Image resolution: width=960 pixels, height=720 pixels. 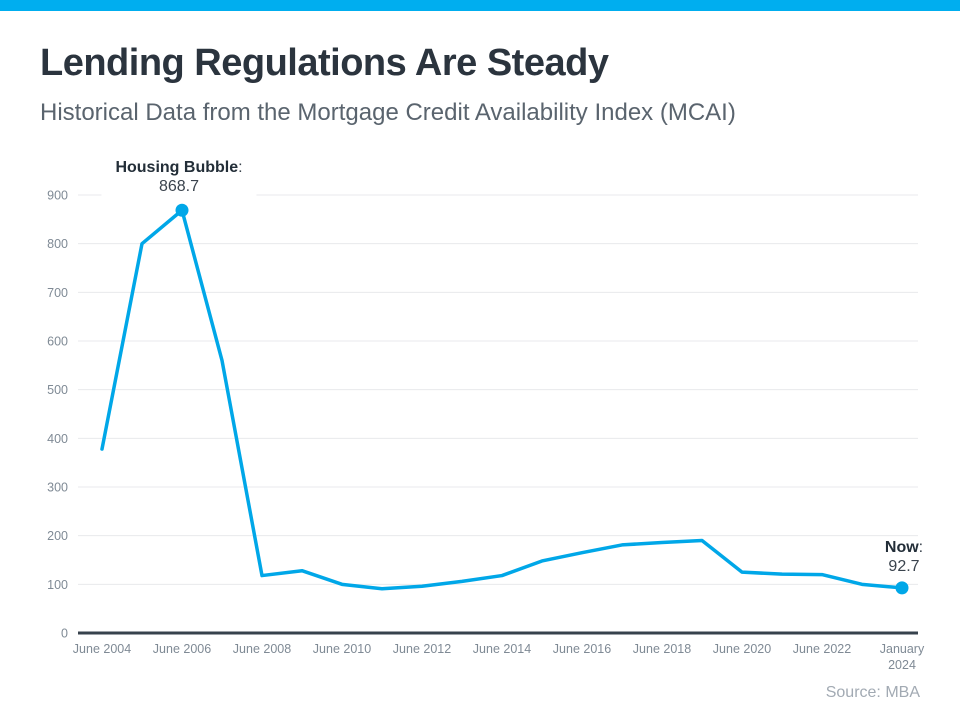 I want to click on svg-text: 0, so click(x=64, y=634).